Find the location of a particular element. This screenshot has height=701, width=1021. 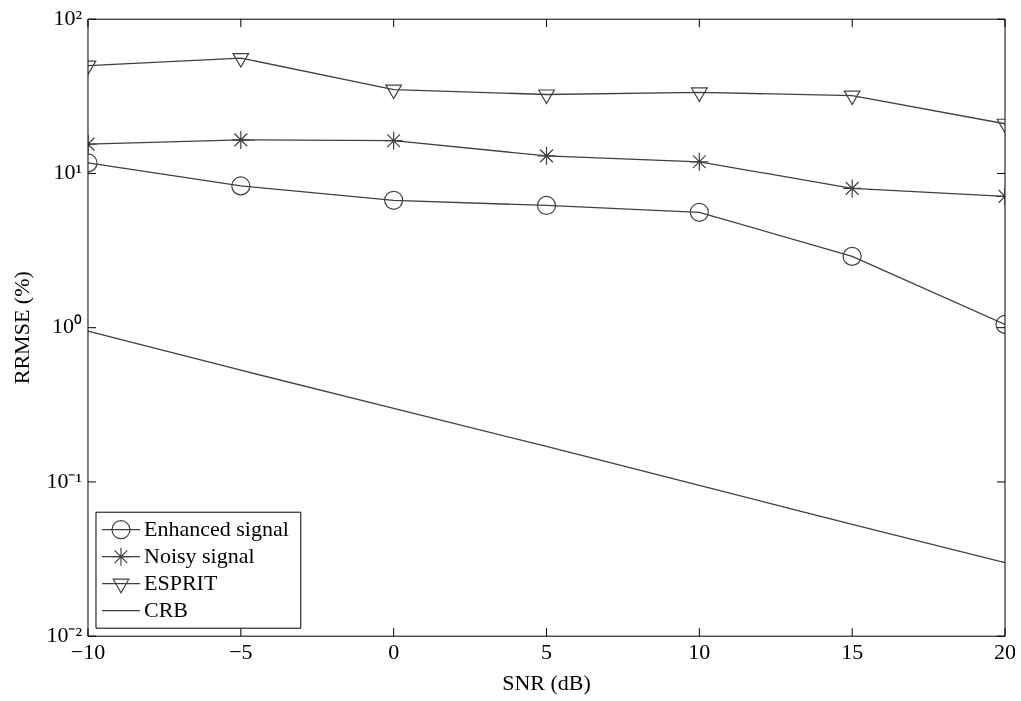

y-tick-label: 10⁻¹ is located at coordinates (64, 480).